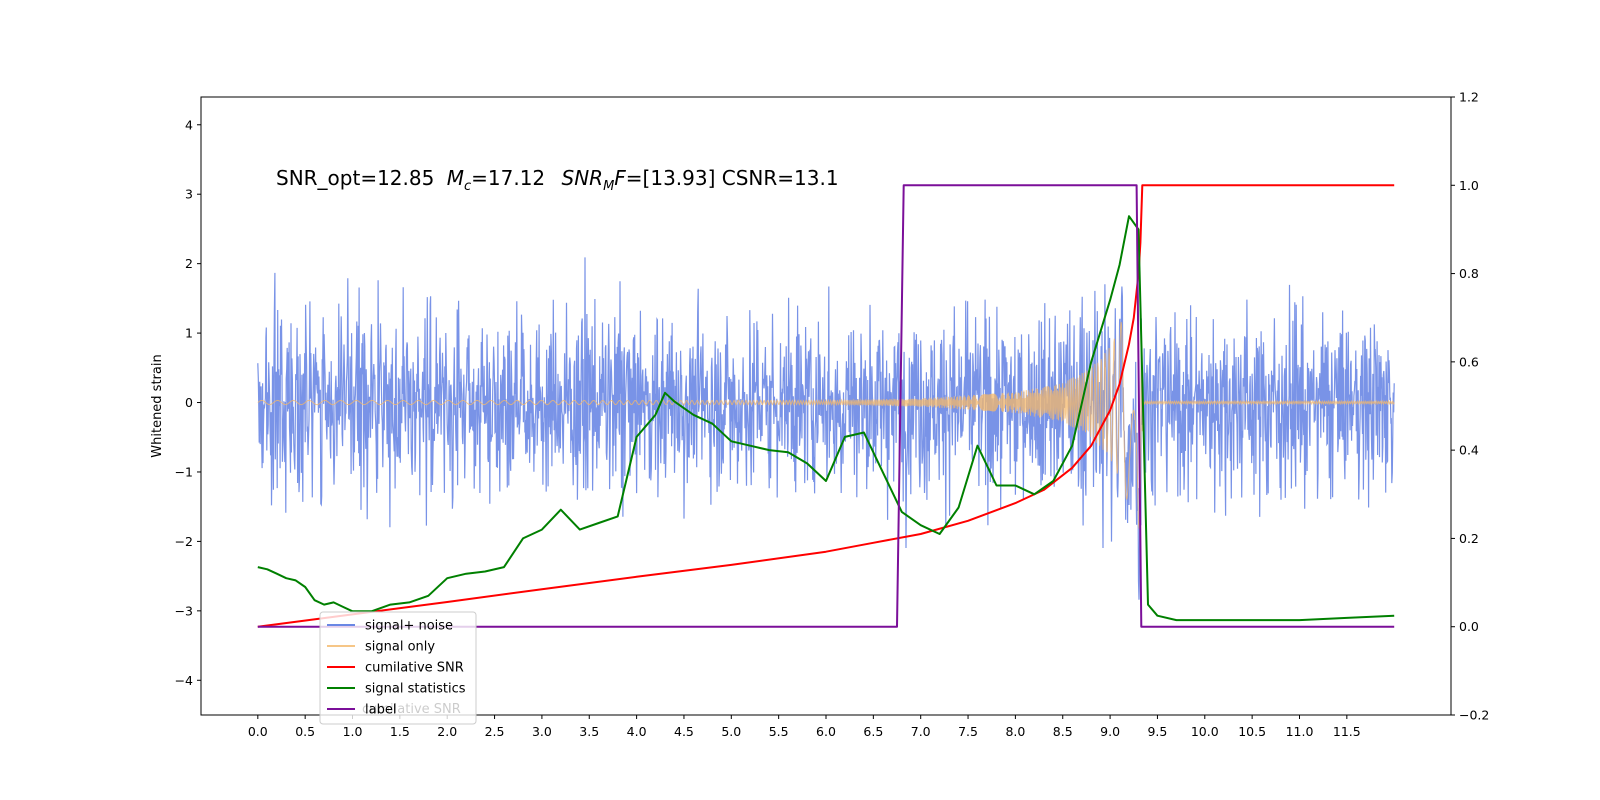 The image size is (1600, 800). Describe the element at coordinates (1469, 273) in the screenshot. I see `y2-tick-label: 0.8` at that location.